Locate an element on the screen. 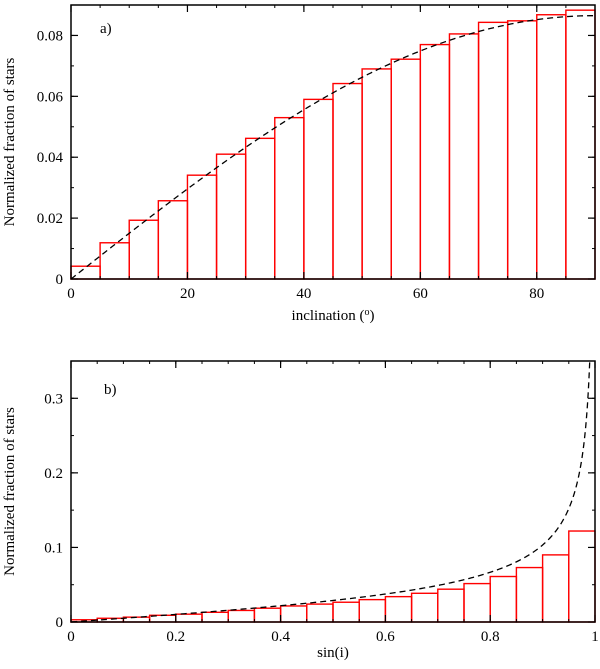 This screenshot has width=600, height=669. y-tick-label: 0.06 is located at coordinates (50, 97).